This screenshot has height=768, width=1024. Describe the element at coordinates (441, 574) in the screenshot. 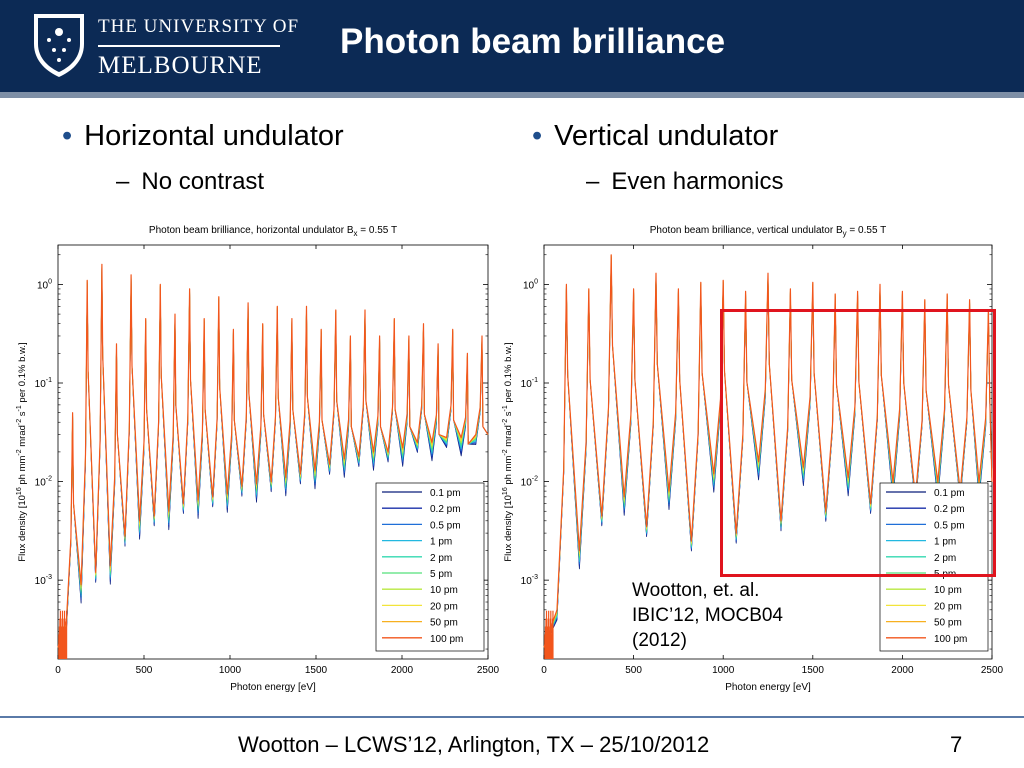

I see `legend-label: 5 pm` at that location.